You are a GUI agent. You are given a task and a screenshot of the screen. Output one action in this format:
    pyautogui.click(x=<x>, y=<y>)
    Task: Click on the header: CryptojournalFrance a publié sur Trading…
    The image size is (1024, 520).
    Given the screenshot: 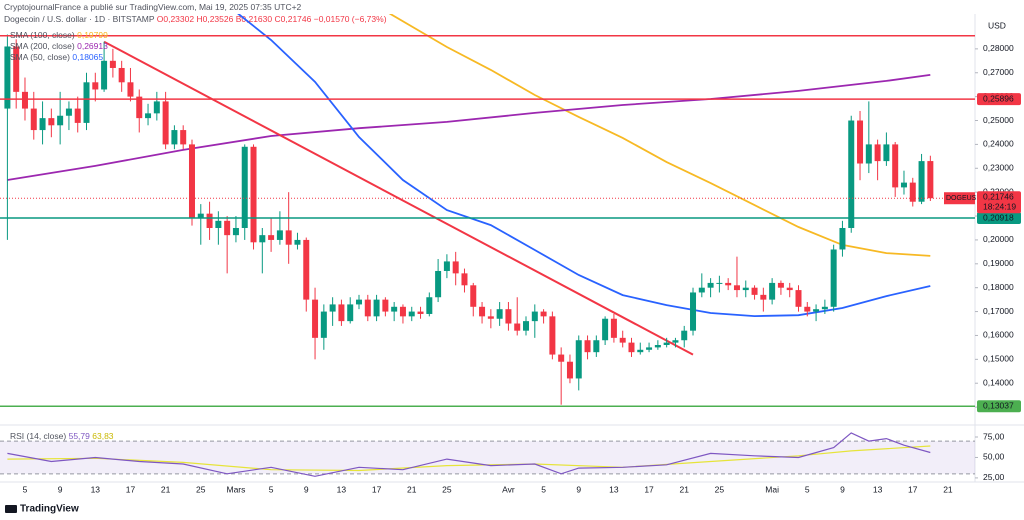 What is the action you would take?
    pyautogui.click(x=153, y=7)
    